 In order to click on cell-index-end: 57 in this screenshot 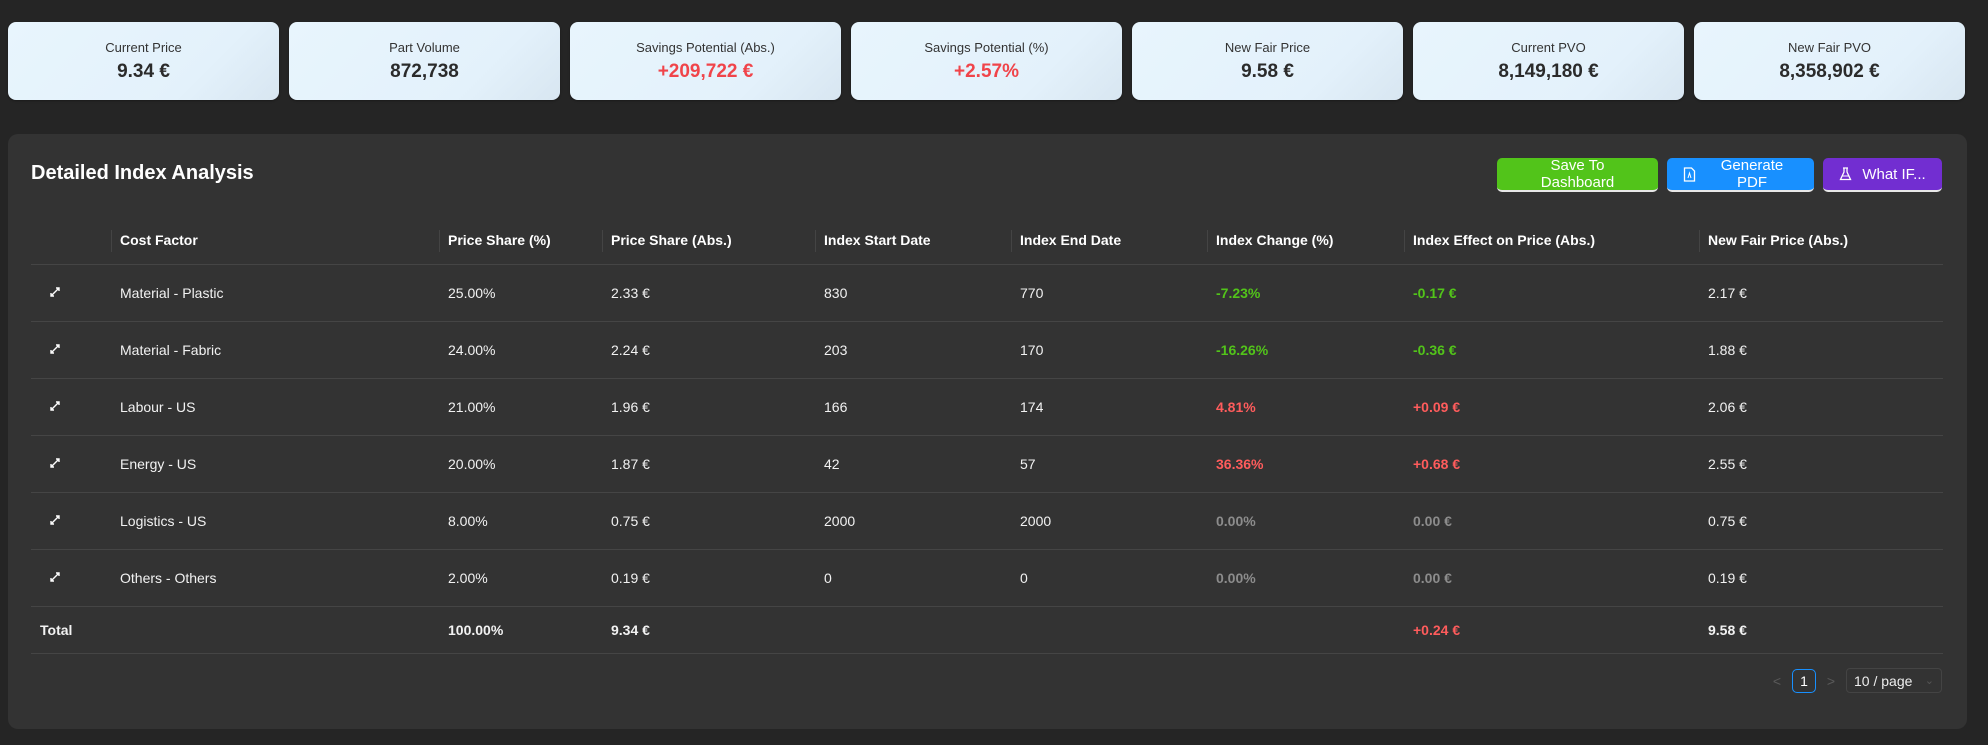, I will do `click(1109, 463)`.